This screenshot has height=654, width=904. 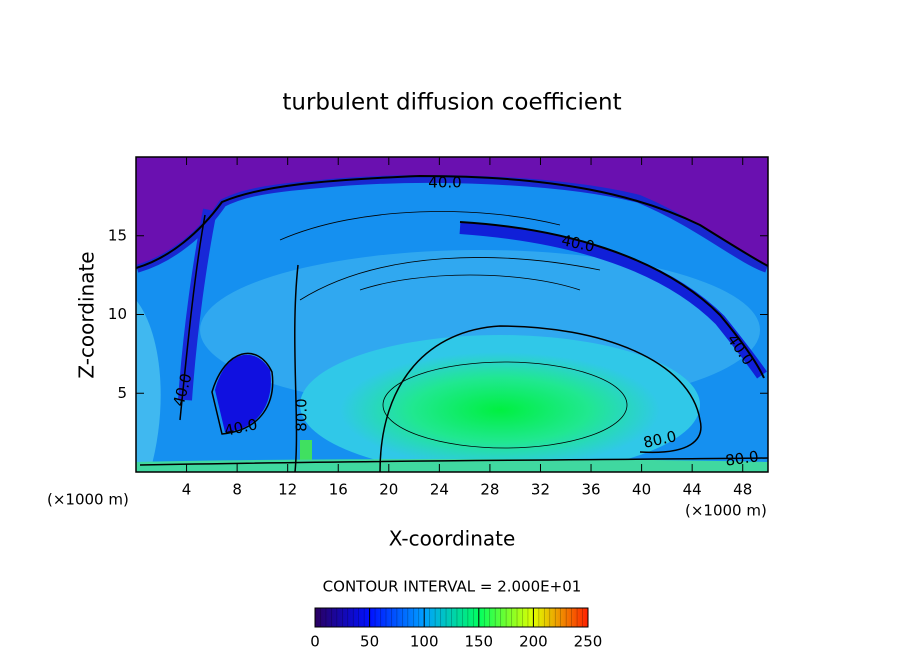 I want to click on x-tick-label: 20, so click(x=388, y=490).